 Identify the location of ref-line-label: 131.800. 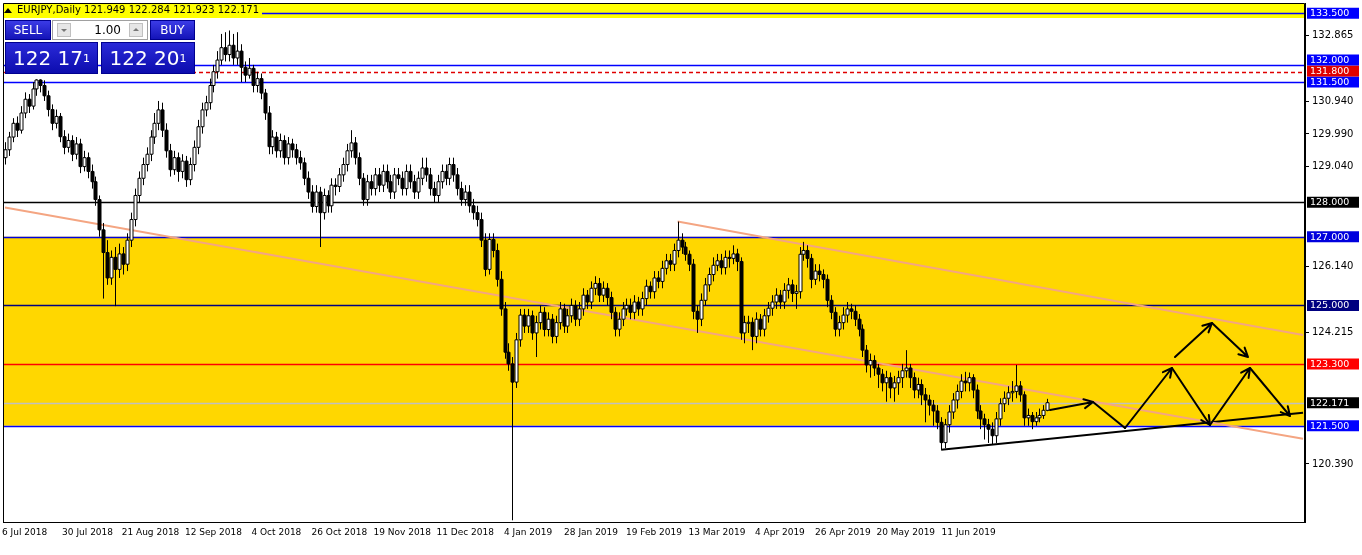
(1330, 71).